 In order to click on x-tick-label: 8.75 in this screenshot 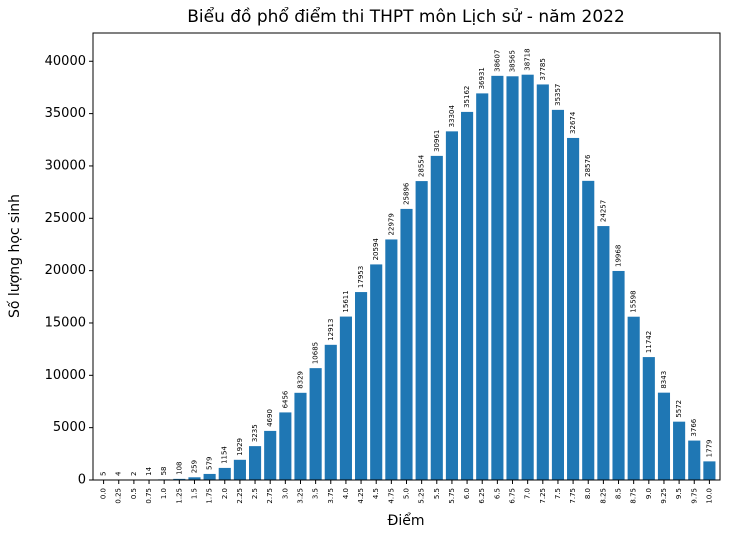, I will do `click(634, 496)`.